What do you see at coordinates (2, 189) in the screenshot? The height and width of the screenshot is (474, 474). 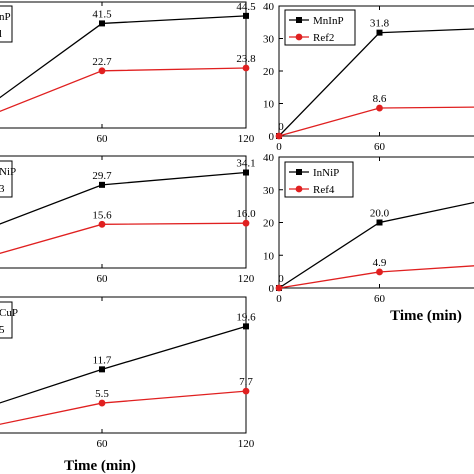 I see `legend-label: …3` at bounding box center [2, 189].